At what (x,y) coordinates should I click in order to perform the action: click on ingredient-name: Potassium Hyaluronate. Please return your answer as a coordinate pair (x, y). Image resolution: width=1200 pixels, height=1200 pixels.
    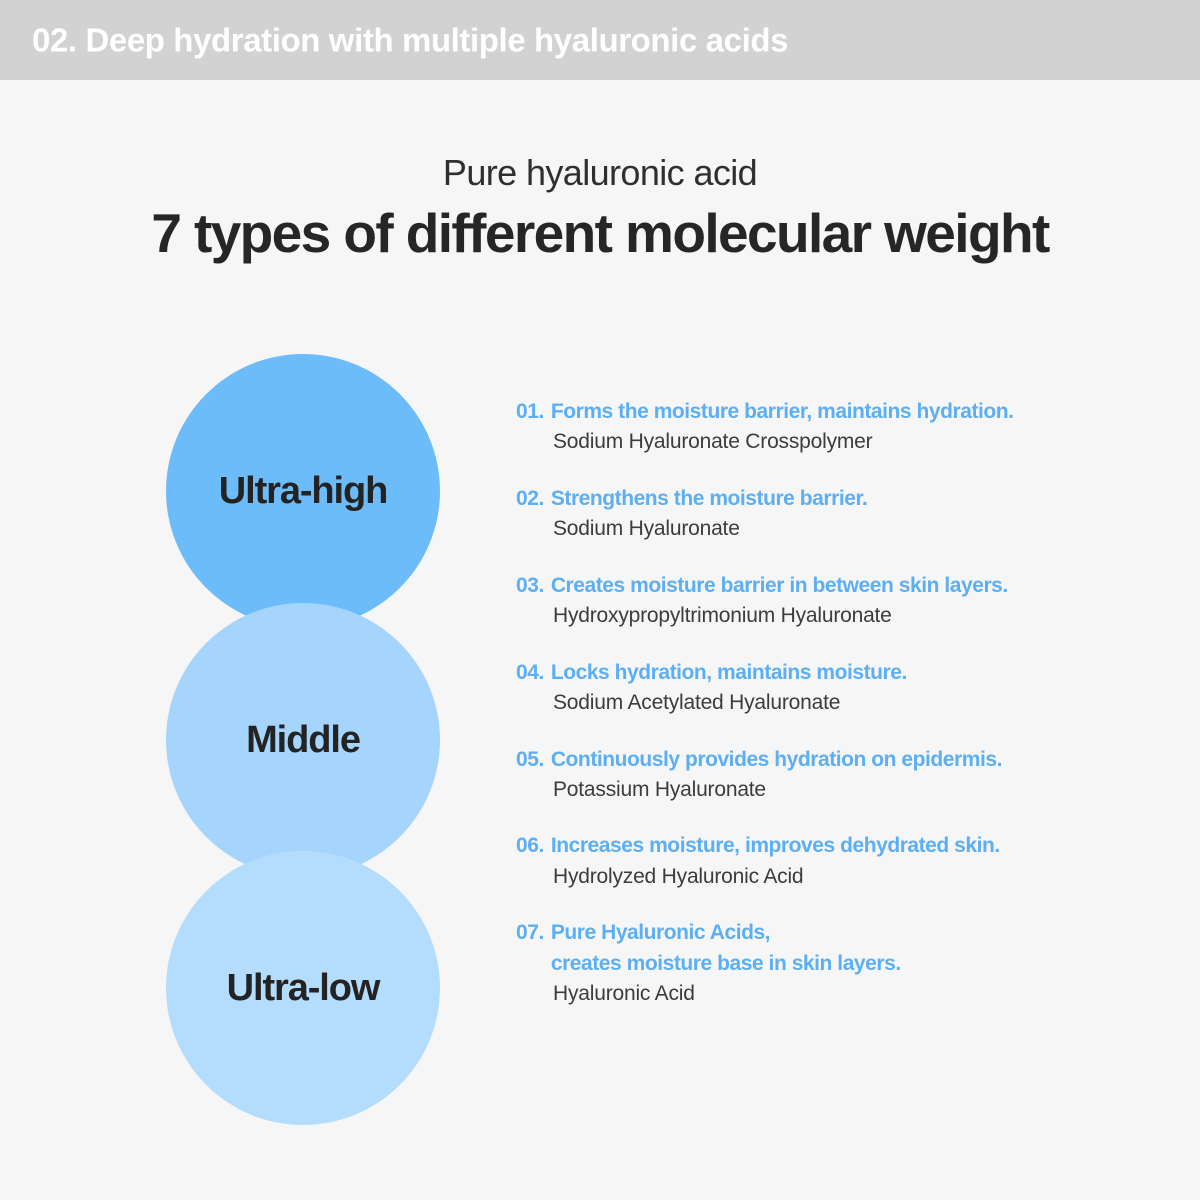
    Looking at the image, I should click on (659, 789).